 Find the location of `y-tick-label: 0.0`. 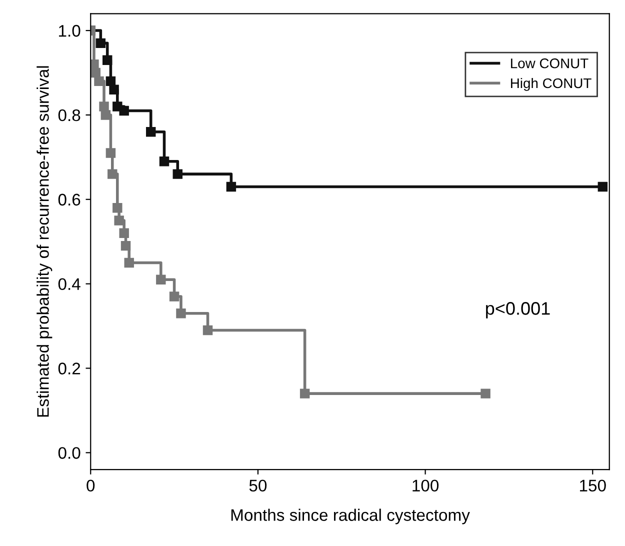

y-tick-label: 0.0 is located at coordinates (69, 453).